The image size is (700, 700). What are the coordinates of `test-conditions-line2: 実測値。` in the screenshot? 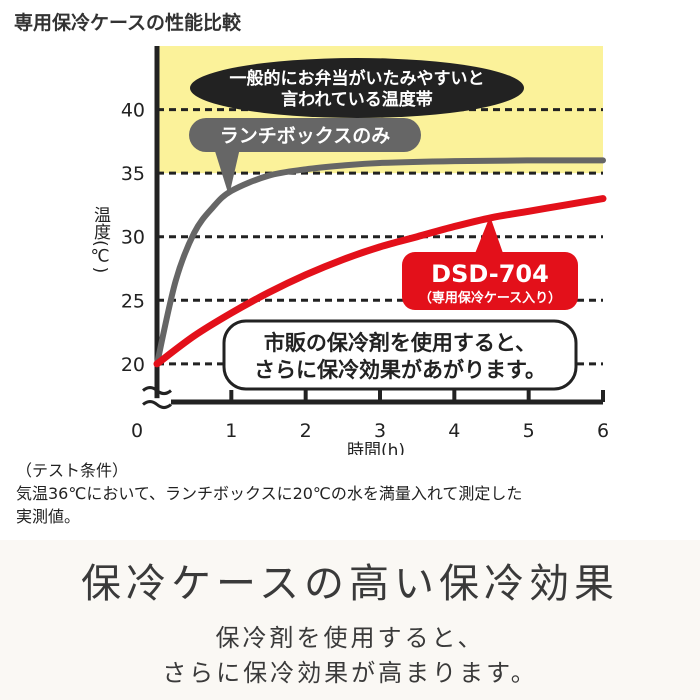 It's located at (48, 516).